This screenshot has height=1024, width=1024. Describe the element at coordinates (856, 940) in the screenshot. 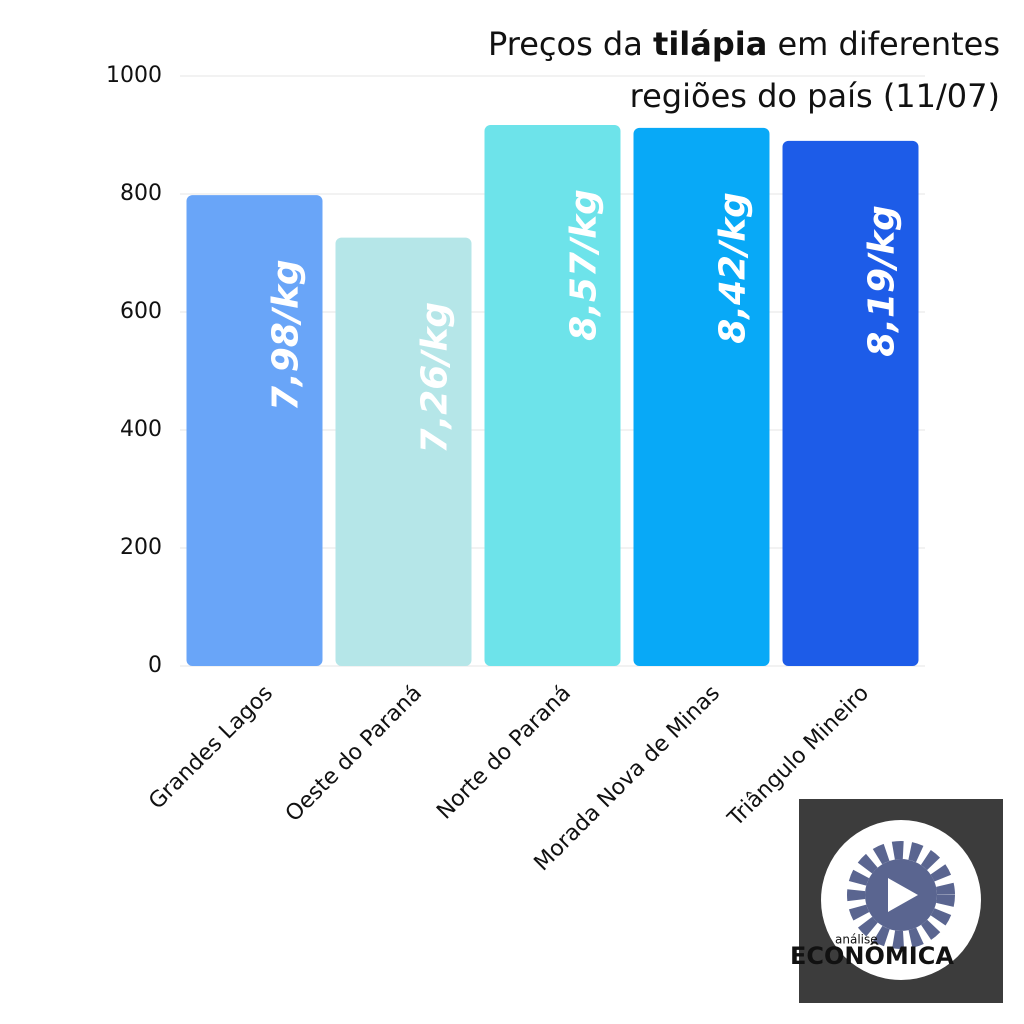

I see `logo-text: análise` at that location.